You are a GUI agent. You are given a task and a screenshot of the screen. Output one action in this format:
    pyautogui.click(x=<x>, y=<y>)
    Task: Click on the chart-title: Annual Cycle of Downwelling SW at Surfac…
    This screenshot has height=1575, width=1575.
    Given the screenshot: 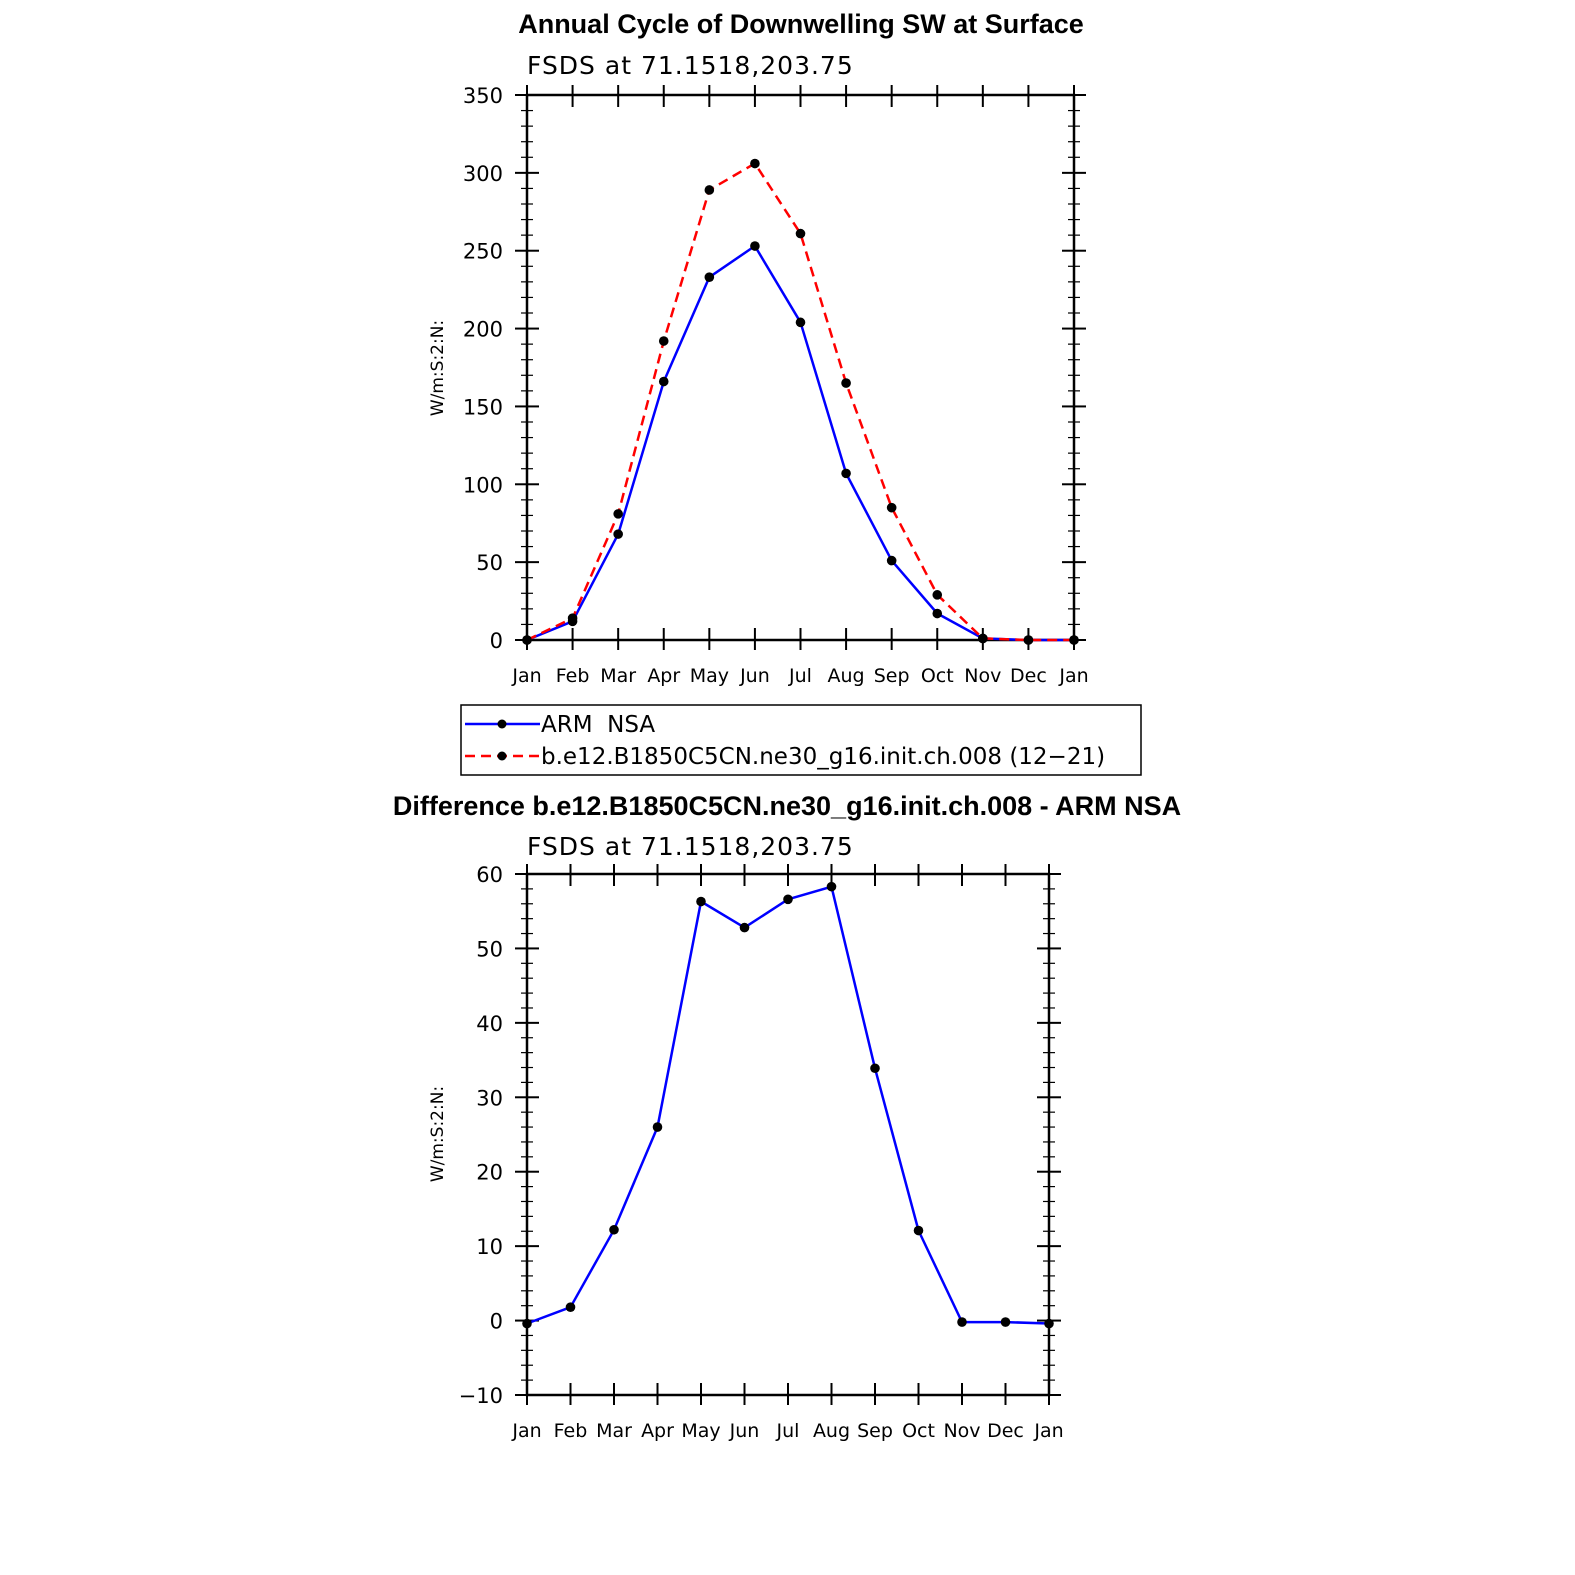 What is the action you would take?
    pyautogui.click(x=801, y=24)
    